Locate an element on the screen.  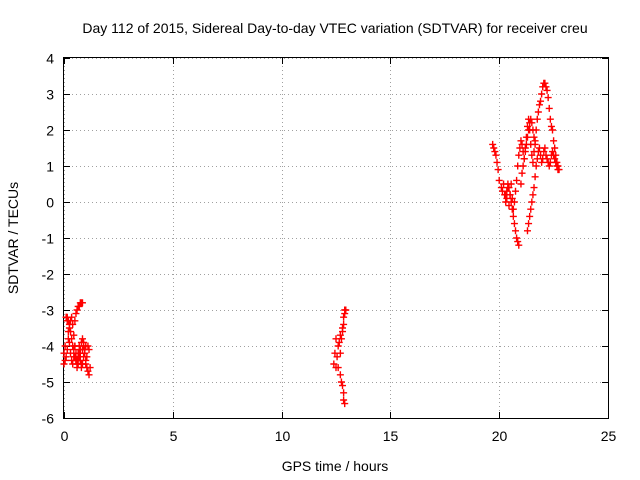
x-axis-label: GPS time / hours is located at coordinates (335, 466).